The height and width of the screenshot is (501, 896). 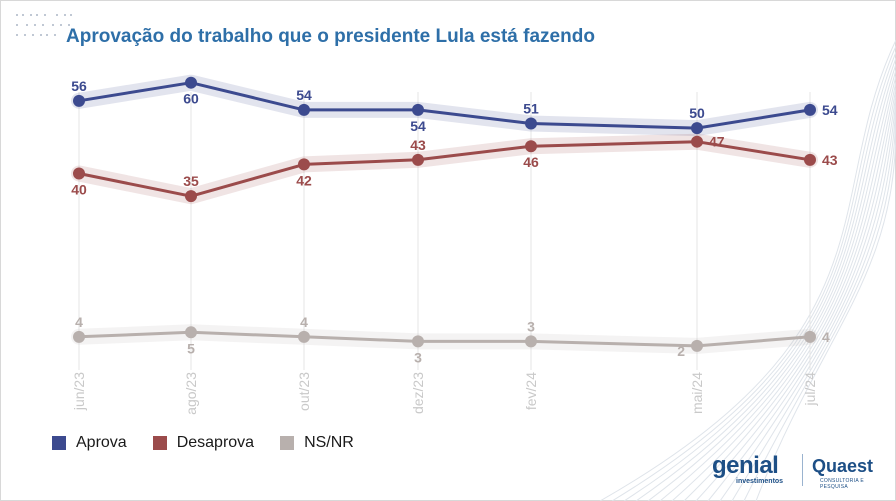 What do you see at coordinates (59, 443) in the screenshot?
I see `legend-swatch-aprova` at bounding box center [59, 443].